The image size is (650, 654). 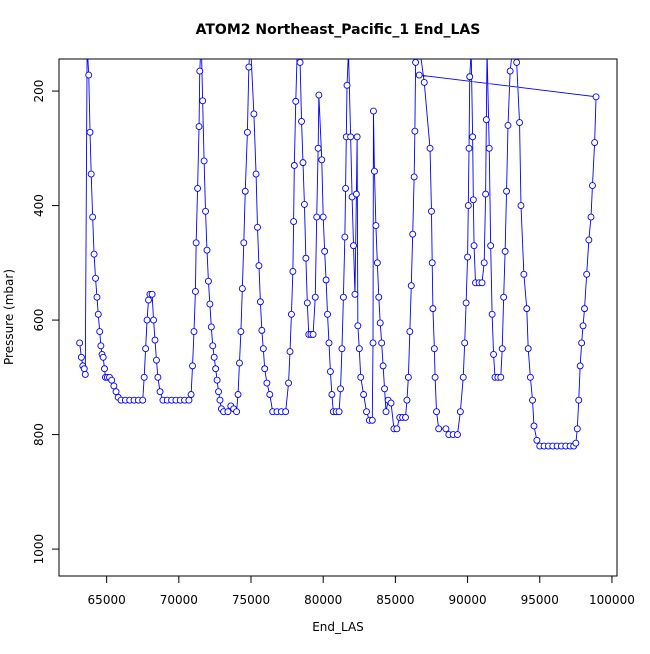 I want to click on x-tick-label: 65000, so click(x=107, y=600).